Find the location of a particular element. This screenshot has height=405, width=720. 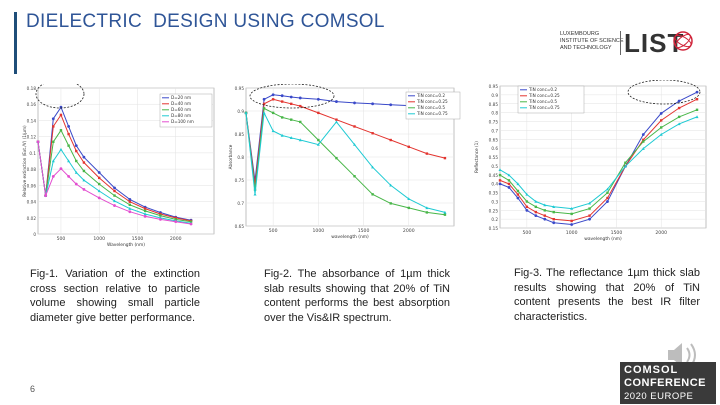

comsol-conference-logo: COMSOL CONFERENCE 2020 EUROPE is located at coordinates (668, 383).